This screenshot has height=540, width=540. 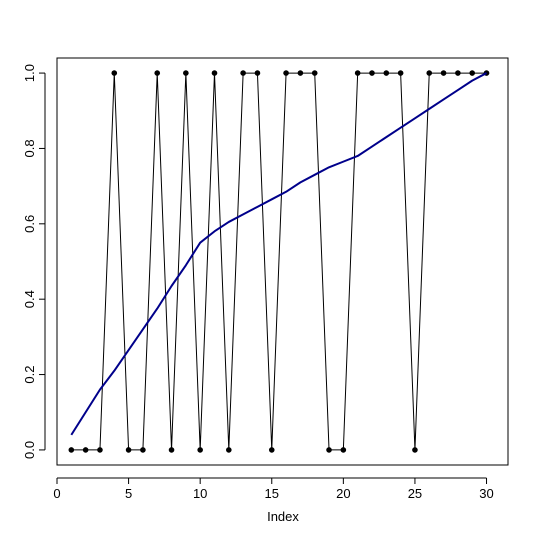 I want to click on x-tick-label: 5, so click(x=128, y=493).